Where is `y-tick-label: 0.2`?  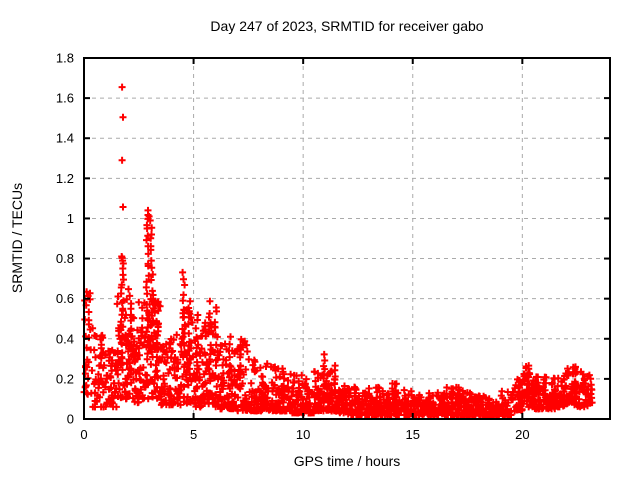
y-tick-label: 0.2 is located at coordinates (65, 378).